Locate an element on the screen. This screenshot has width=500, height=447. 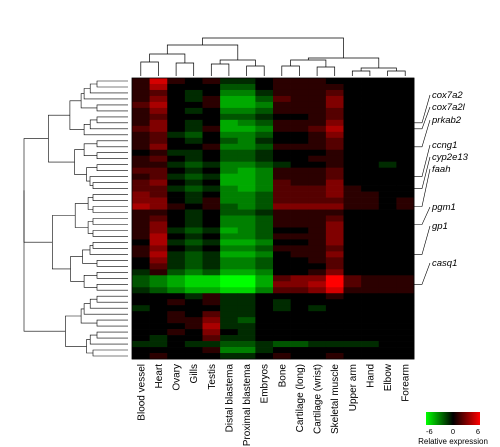
column-label: Ovary is located at coordinates (177, 377).